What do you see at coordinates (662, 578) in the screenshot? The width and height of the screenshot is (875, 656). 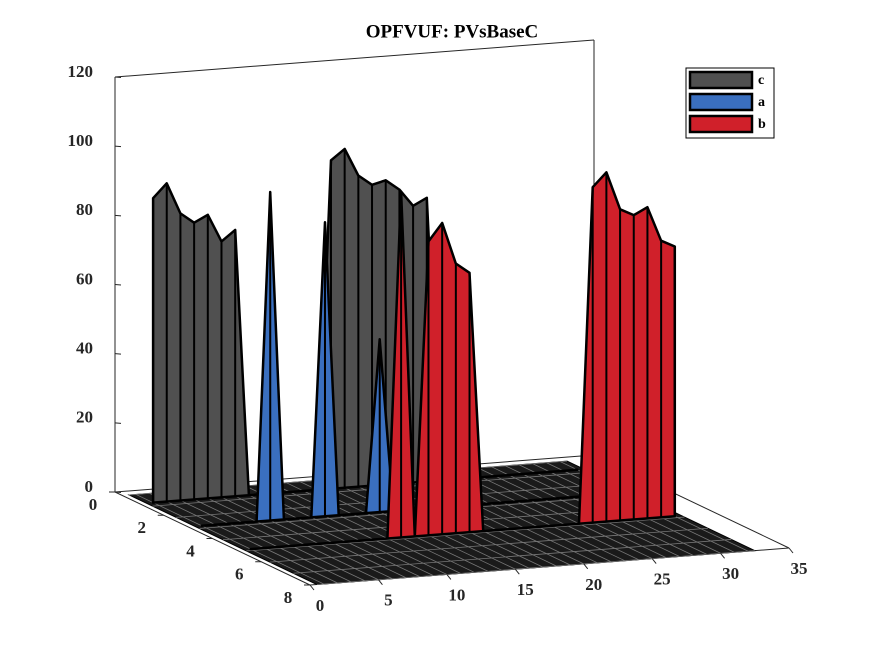 I see `x-tick-label: 25` at bounding box center [662, 578].